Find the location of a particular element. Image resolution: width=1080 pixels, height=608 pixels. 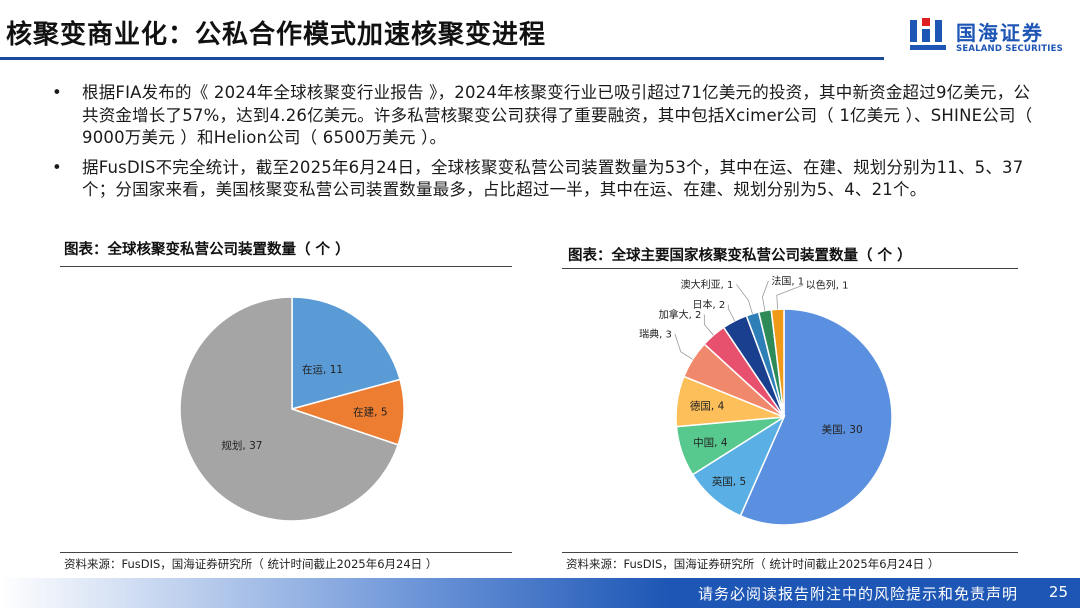

pie-label-0: 在运, 11 is located at coordinates (322, 370).